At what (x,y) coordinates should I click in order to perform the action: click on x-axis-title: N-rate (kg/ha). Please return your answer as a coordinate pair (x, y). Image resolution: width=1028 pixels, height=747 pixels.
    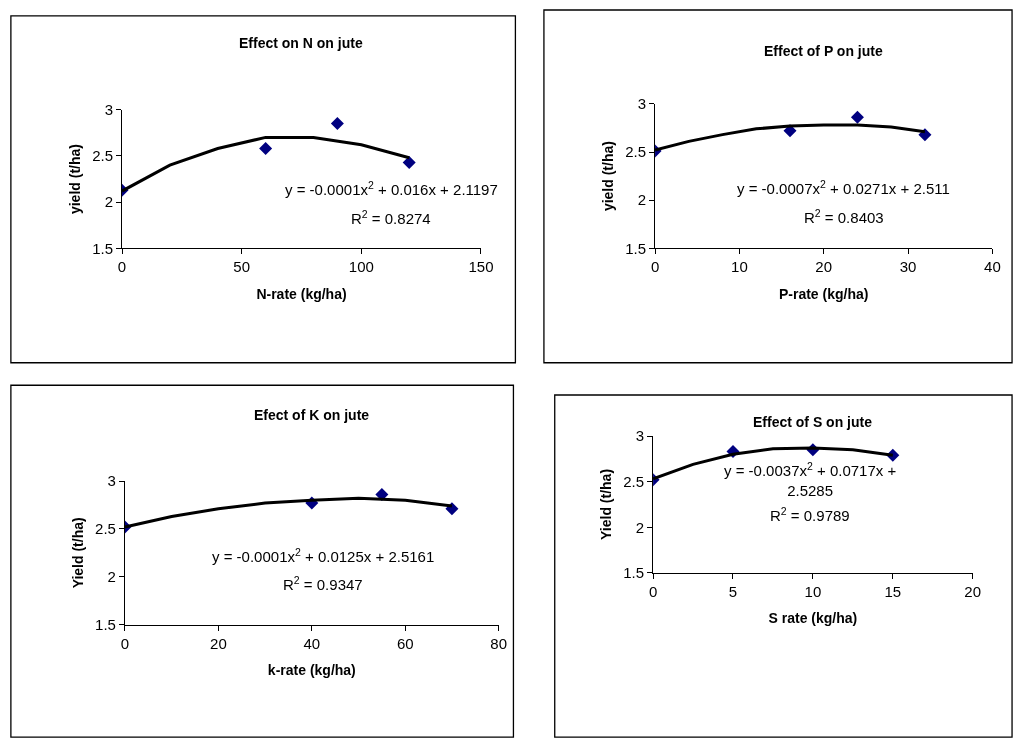
    Looking at the image, I should click on (301, 293).